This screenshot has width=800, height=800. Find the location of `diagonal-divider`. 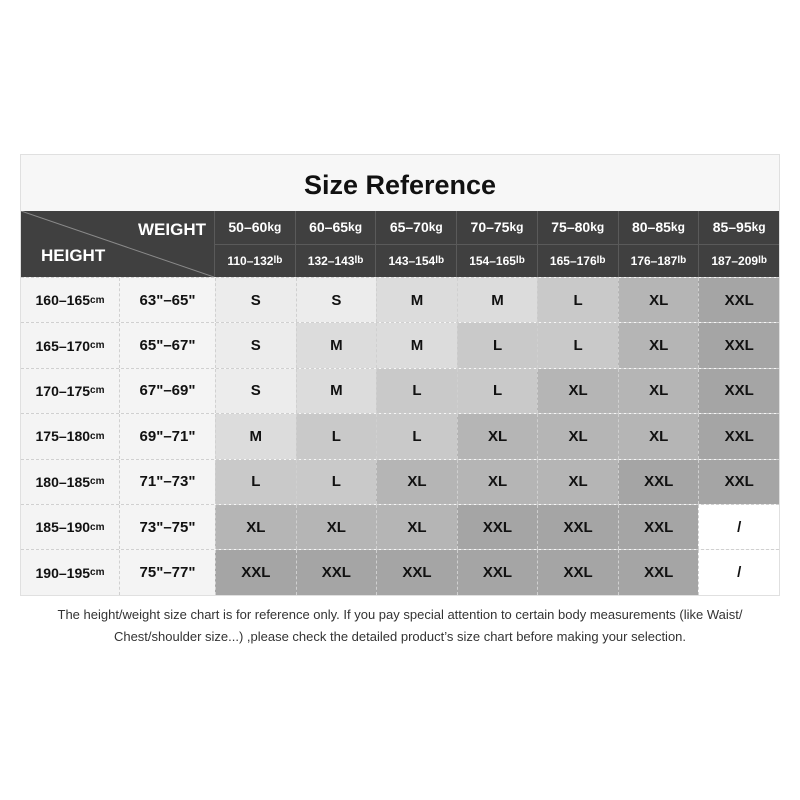

diagonal-divider is located at coordinates (117, 244).